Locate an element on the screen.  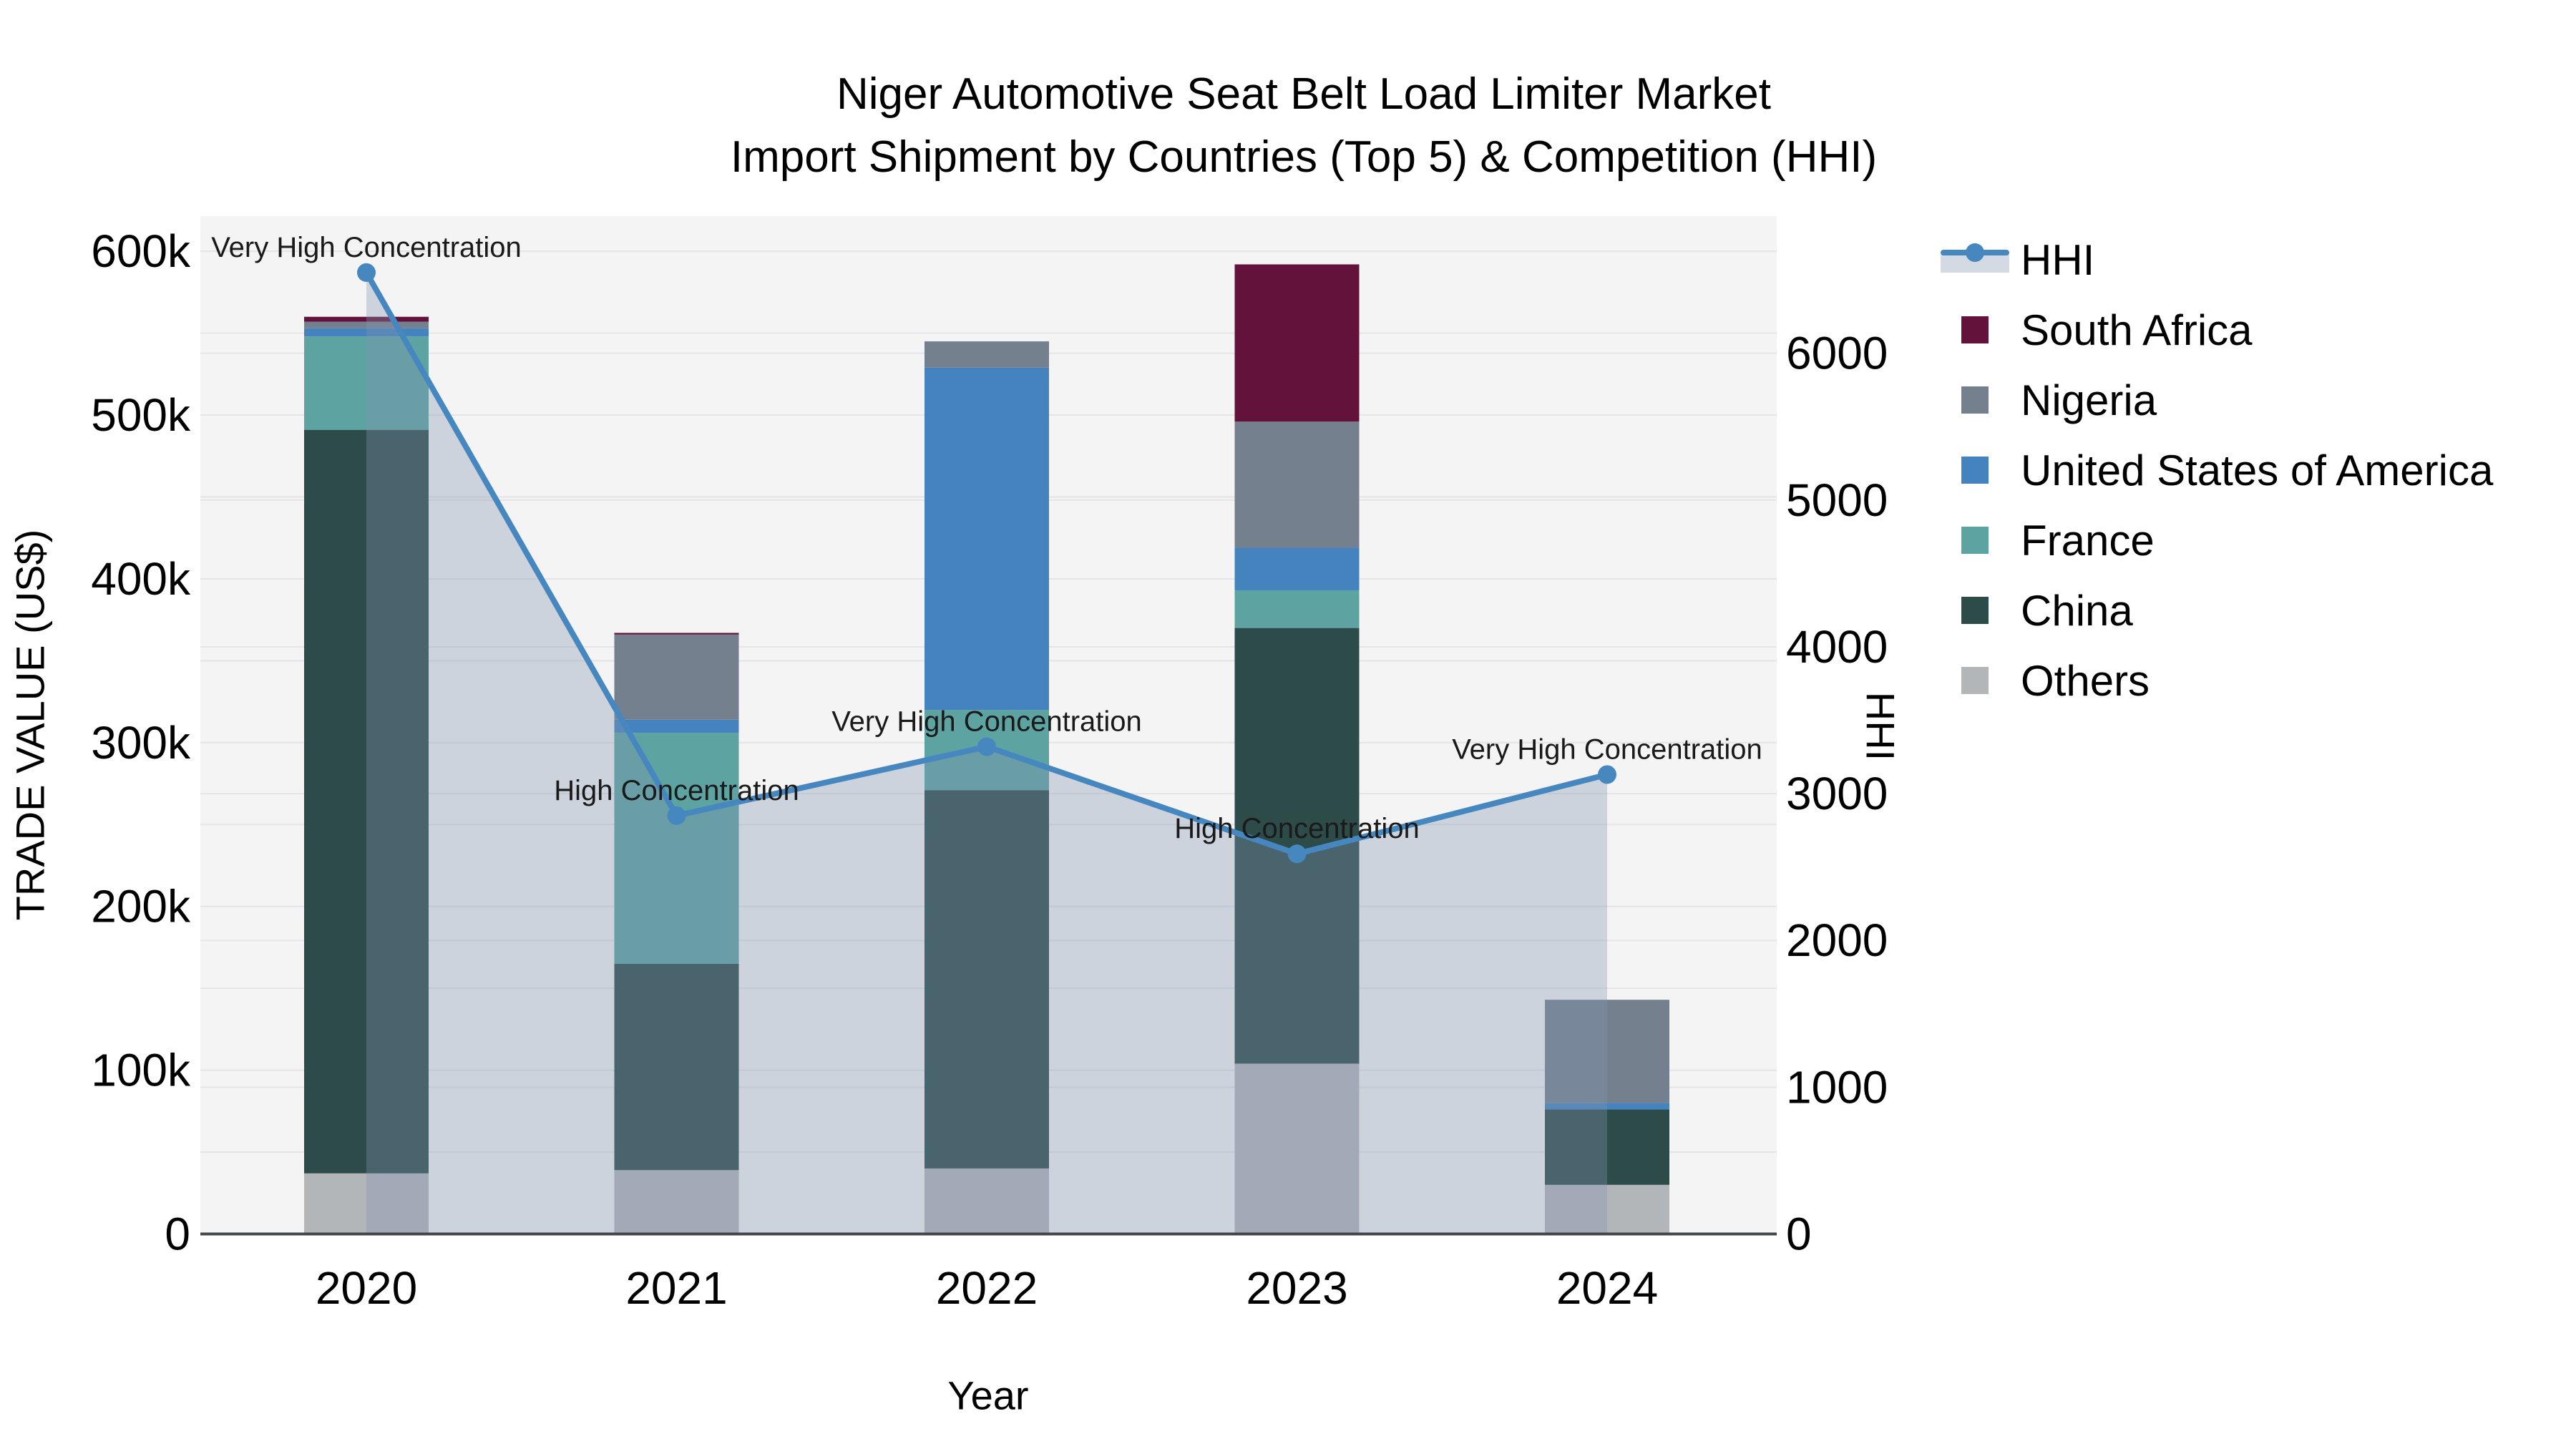
legend-item-china: China is located at coordinates (2217, 610).